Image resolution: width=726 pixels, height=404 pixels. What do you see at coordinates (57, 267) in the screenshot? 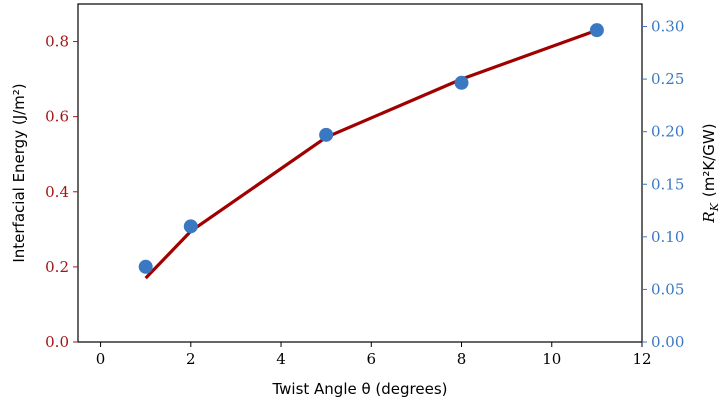
I see `y-left-tick-label: 0.2` at bounding box center [57, 267].